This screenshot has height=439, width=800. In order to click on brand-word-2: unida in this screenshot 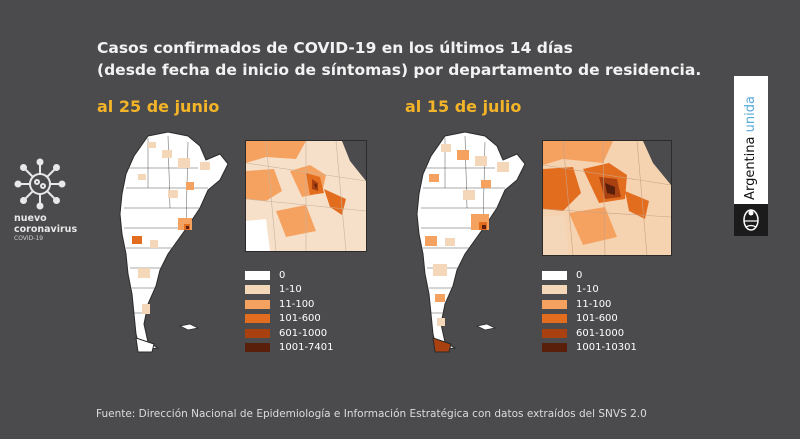, I will do `click(750, 114)`.